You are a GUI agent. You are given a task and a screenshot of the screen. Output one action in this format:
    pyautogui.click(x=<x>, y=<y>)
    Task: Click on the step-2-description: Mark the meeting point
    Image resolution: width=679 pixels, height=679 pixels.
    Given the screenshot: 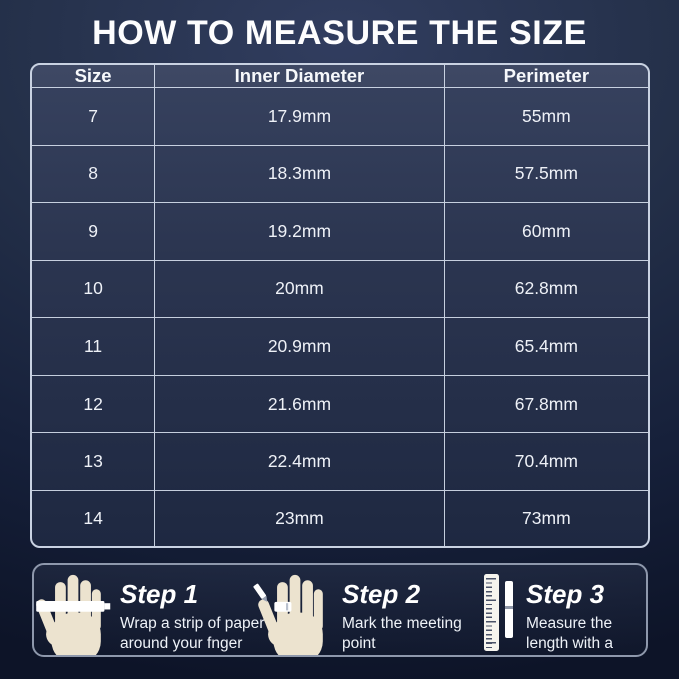 What is the action you would take?
    pyautogui.click(x=402, y=634)
    